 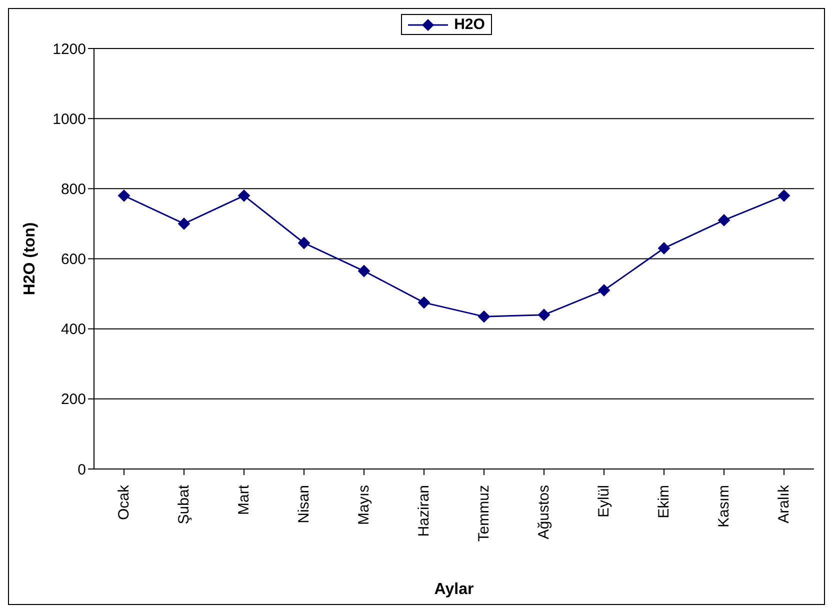 I want to click on legend-label: H2O, so click(x=469, y=24).